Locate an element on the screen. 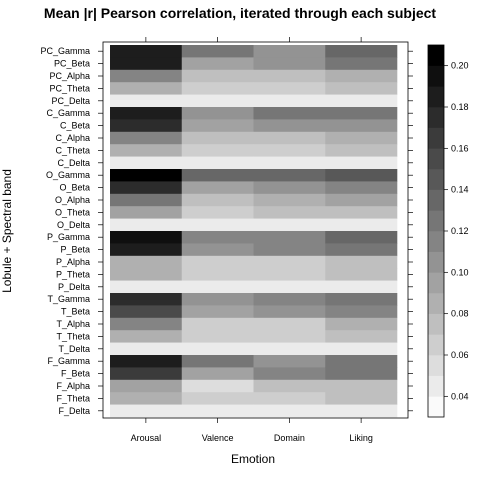 The height and width of the screenshot is (480, 480). colorbar-tick-label: 0.12 is located at coordinates (460, 231).